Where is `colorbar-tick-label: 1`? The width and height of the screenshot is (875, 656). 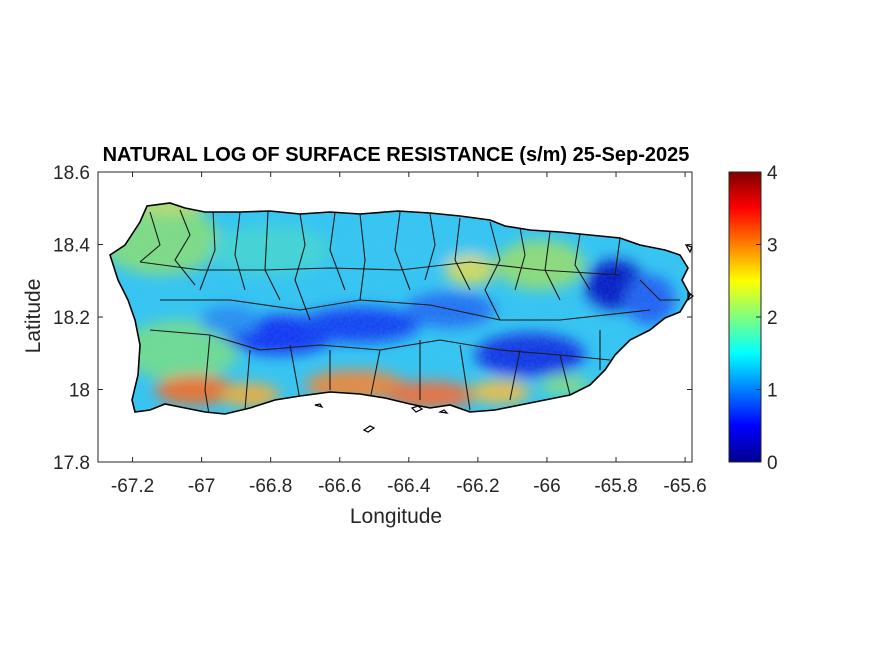
colorbar-tick-label: 1 is located at coordinates (772, 391).